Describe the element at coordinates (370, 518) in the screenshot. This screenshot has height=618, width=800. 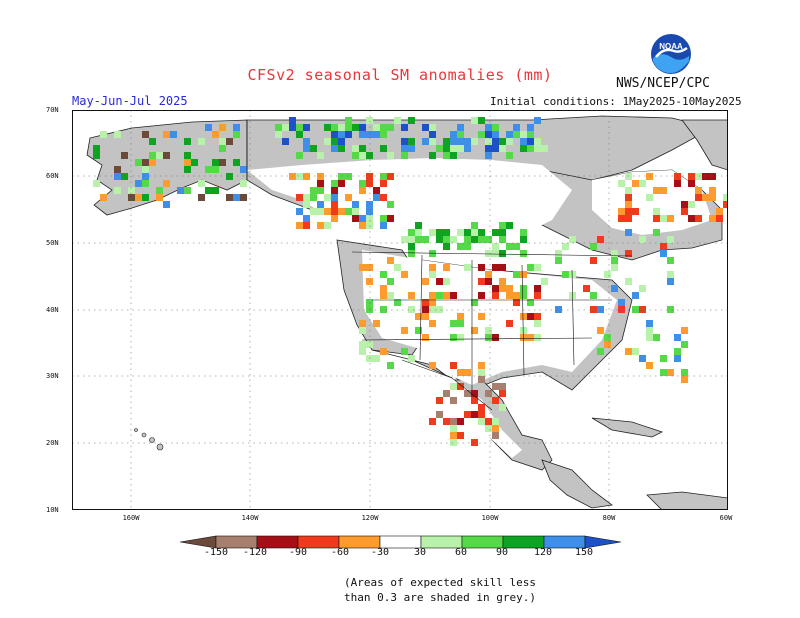
I see `lon-label: 120W` at that location.